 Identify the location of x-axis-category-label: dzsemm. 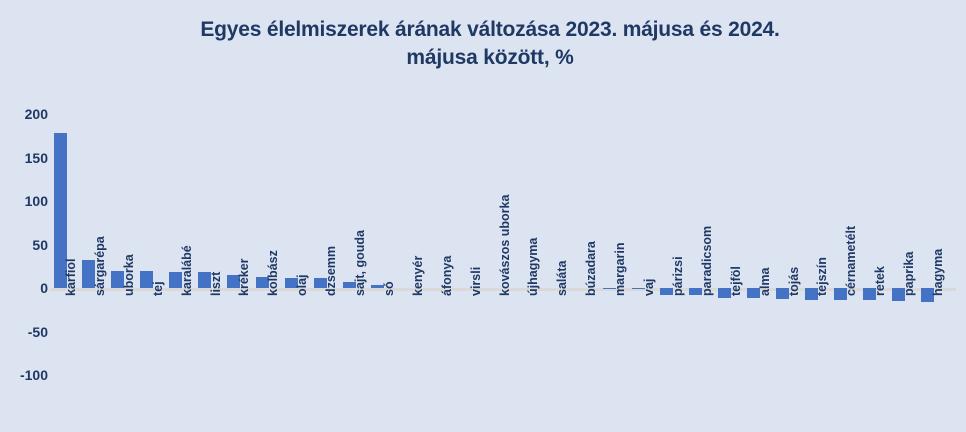
(331, 270).